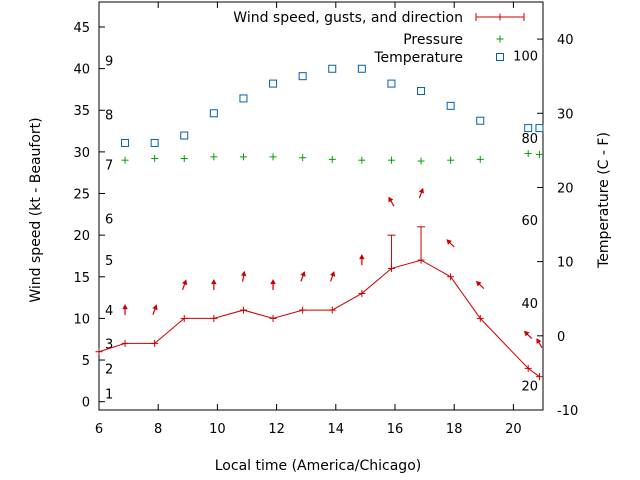 The image size is (640, 480). I want to click on y-tick-label: 5, so click(86, 361).